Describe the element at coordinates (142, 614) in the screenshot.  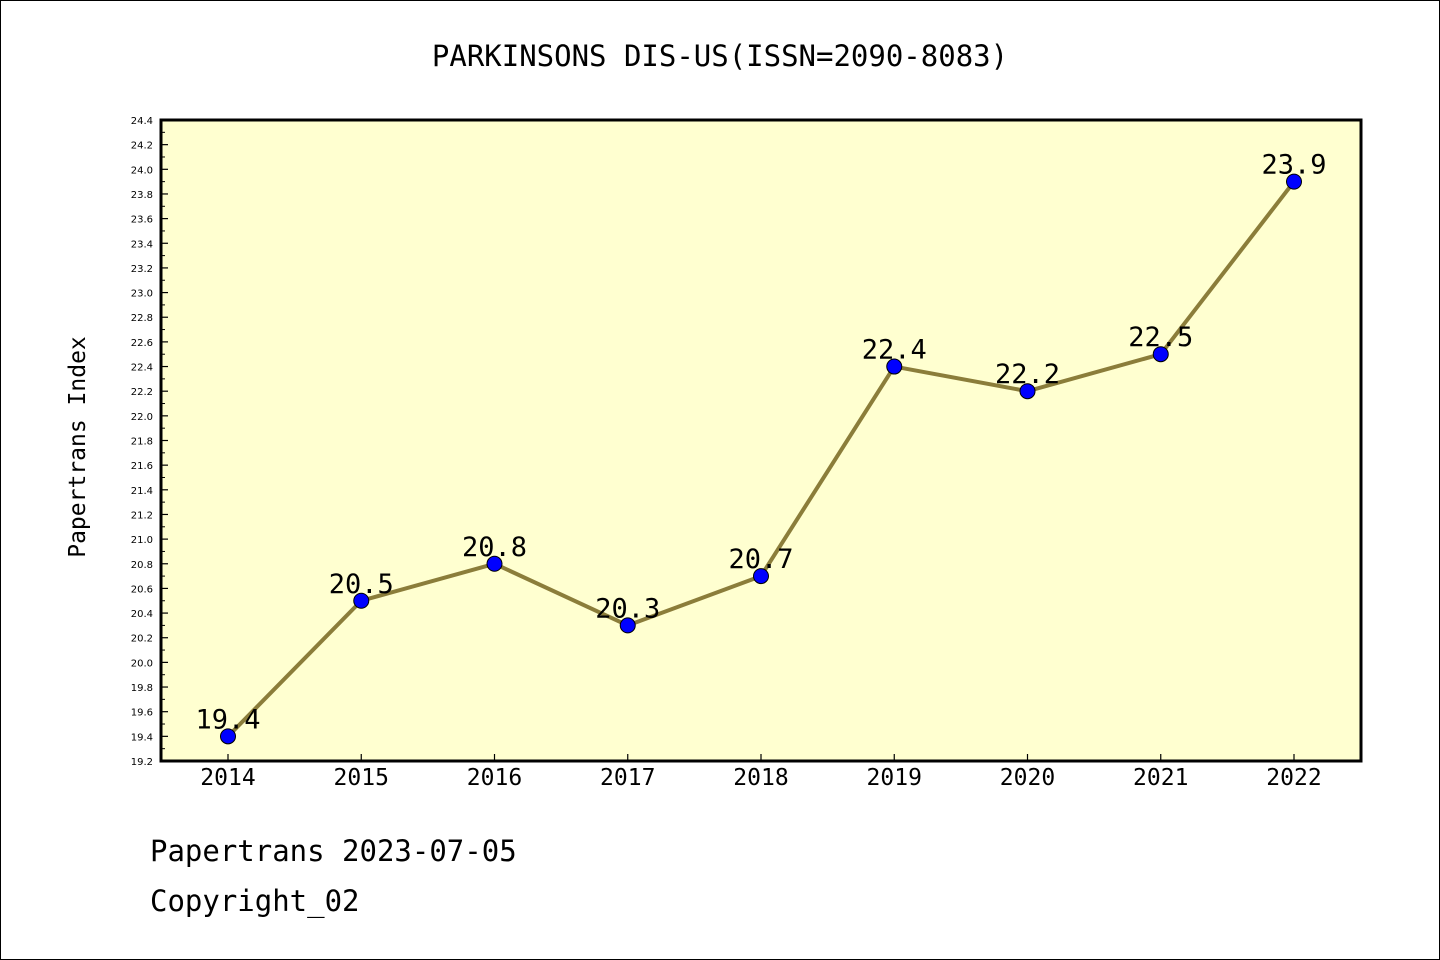
I see `y-tick-label: 20.4` at that location.